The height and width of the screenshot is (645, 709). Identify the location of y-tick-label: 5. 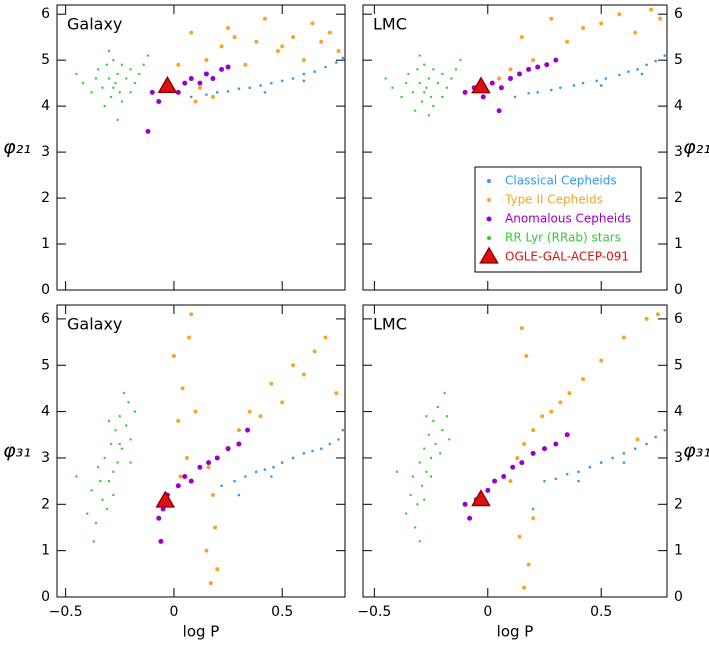
(678, 365).